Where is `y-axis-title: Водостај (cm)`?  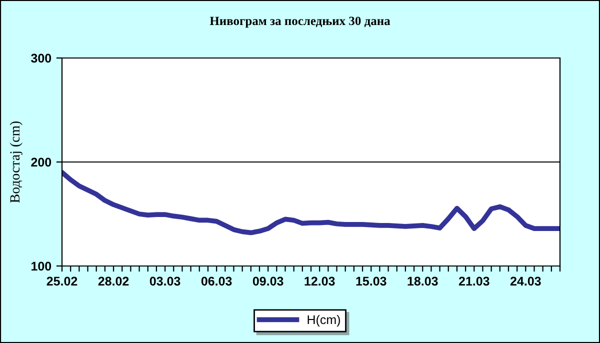
y-axis-title: Водостај (cm) is located at coordinates (16, 162).